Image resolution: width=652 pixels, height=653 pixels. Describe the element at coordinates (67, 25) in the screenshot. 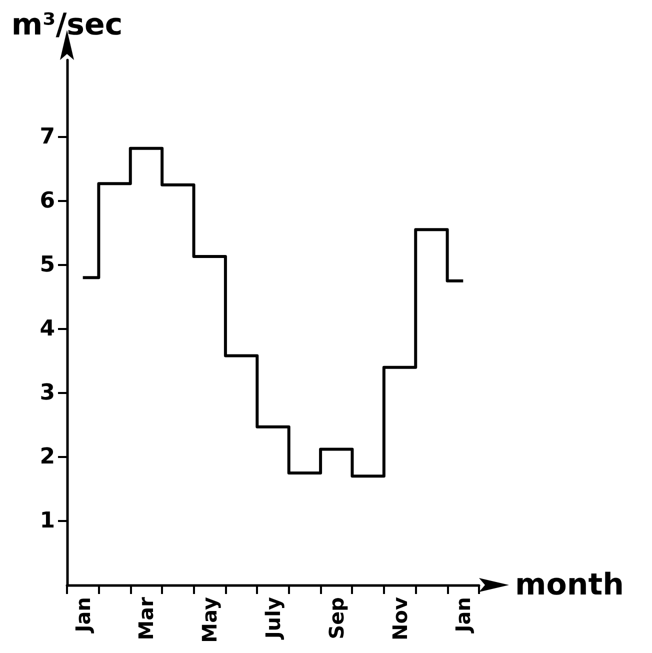

I see `y-axis-title: m³/sec` at that location.